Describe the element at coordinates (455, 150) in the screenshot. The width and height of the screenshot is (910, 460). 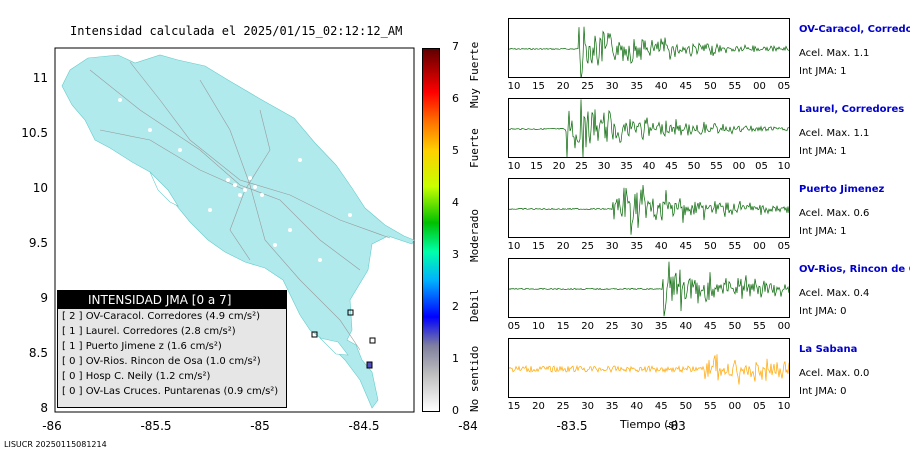
I see `colorbar-tick: 5` at that location.